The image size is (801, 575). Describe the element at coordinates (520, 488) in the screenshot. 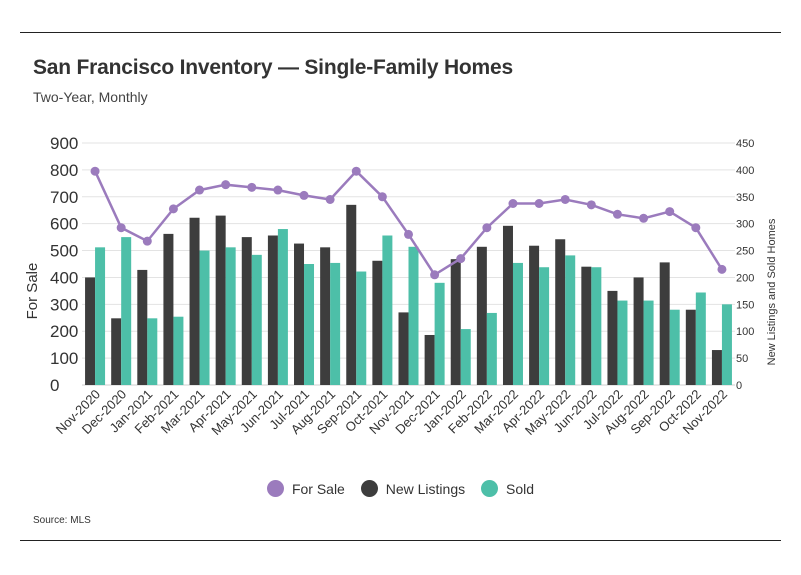

I see `legend-label-sold: Sold` at that location.